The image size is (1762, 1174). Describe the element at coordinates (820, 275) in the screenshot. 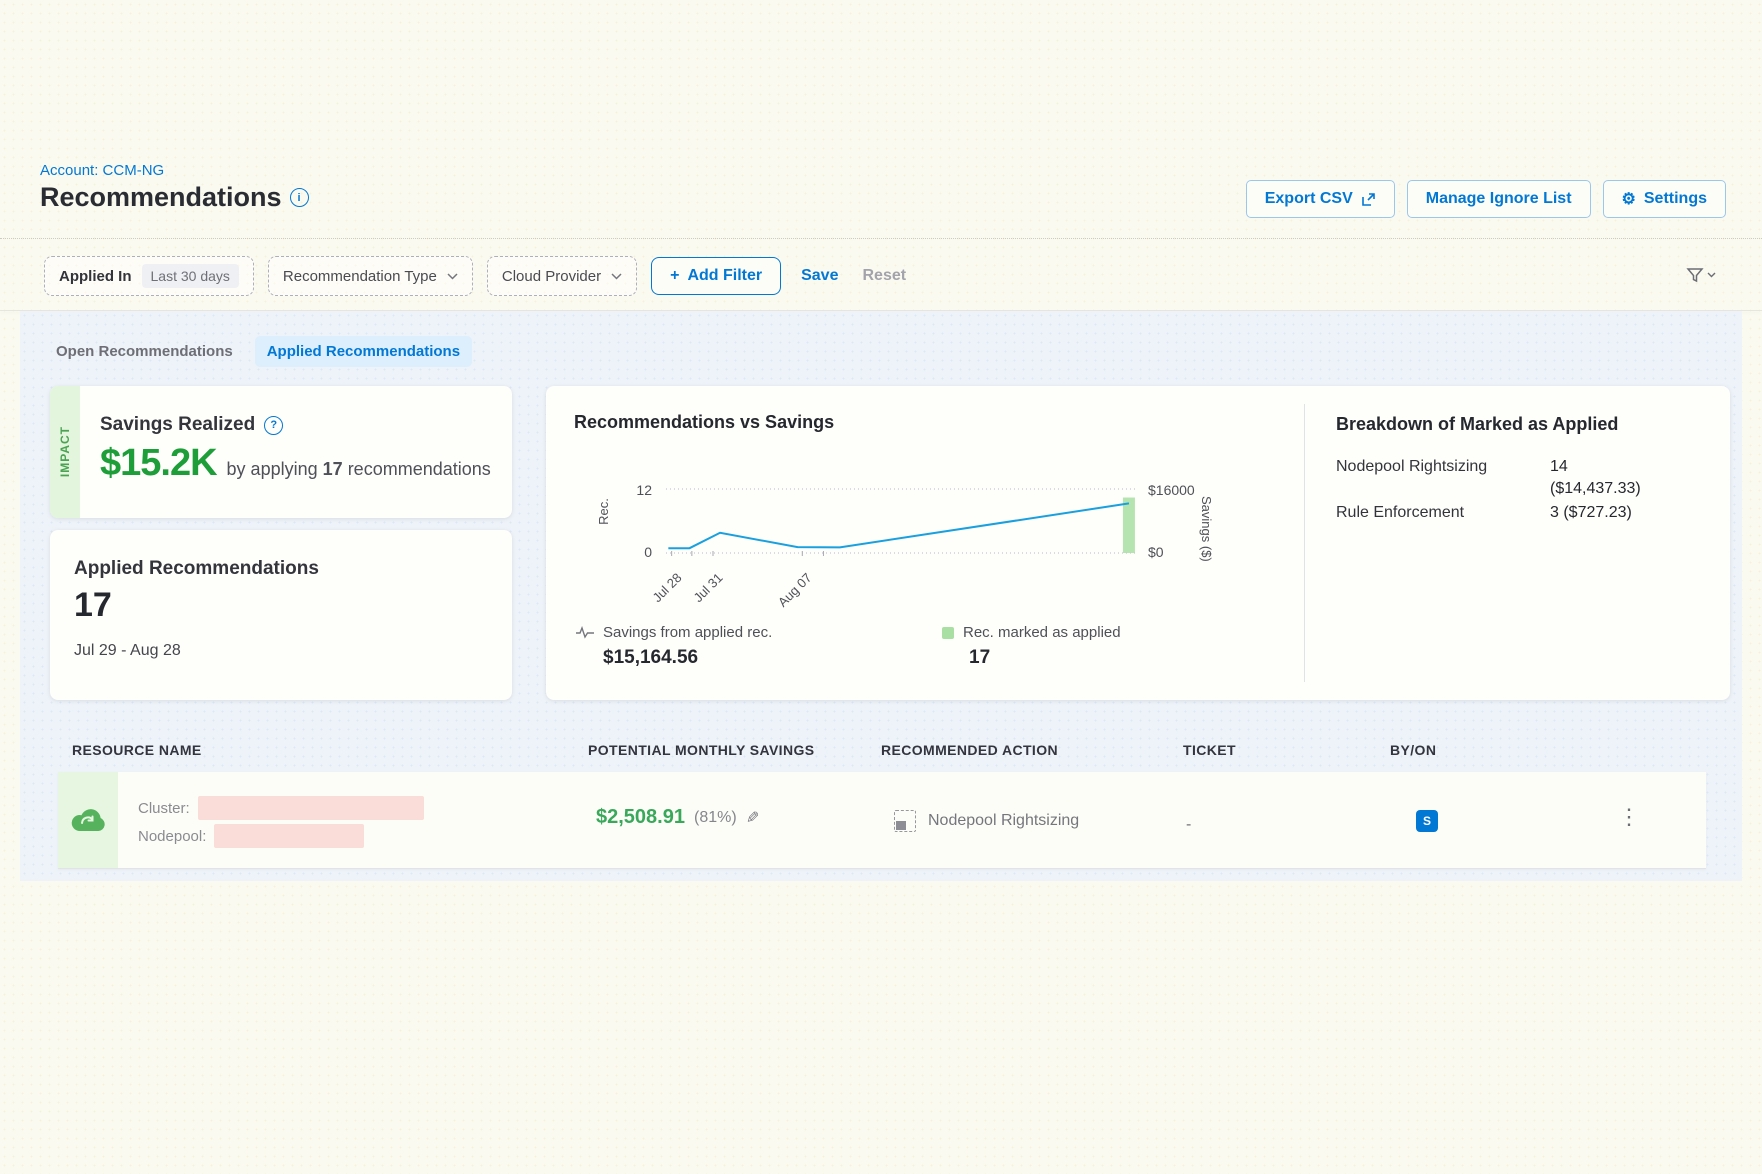

I see `save-filter-button: Save` at that location.